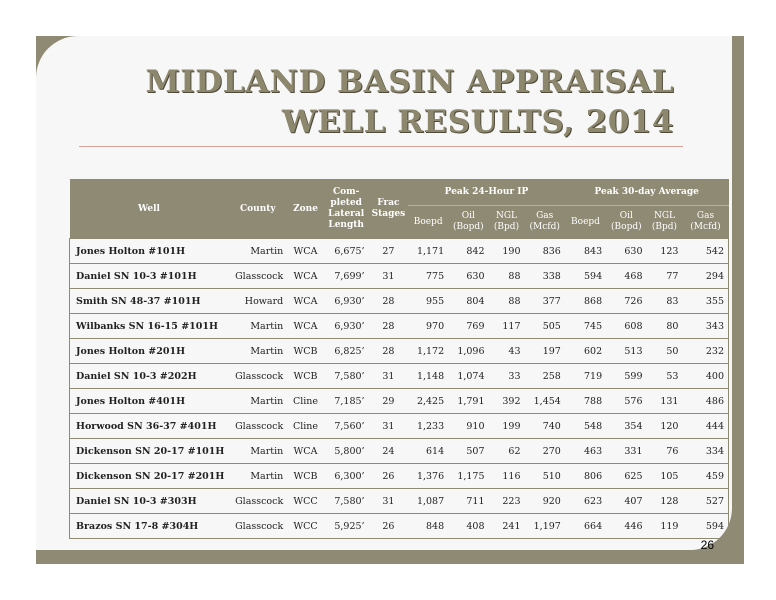 Image resolution: width=776 pixels, height=600 pixels. What do you see at coordinates (468, 526) in the screenshot?
I see `table-cell: 408` at bounding box center [468, 526].